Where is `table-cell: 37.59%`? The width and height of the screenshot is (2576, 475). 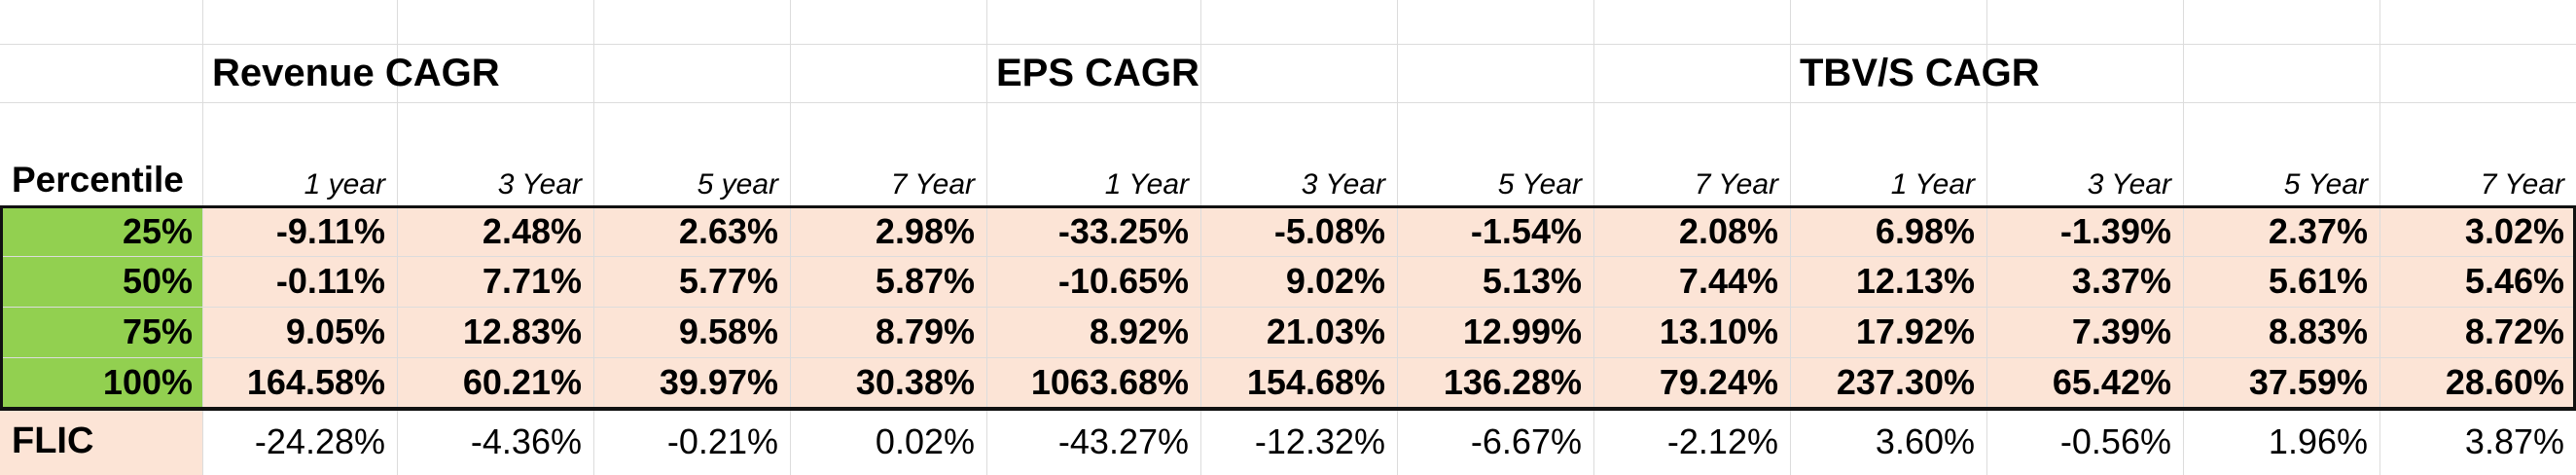 table-cell: 37.59% is located at coordinates (2308, 382).